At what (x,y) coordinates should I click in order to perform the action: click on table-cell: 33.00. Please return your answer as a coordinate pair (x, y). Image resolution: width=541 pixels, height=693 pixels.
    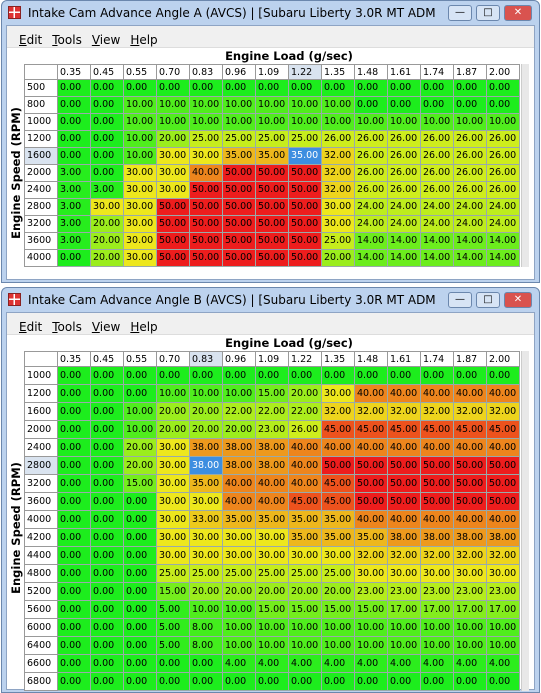
    Looking at the image, I should click on (206, 520).